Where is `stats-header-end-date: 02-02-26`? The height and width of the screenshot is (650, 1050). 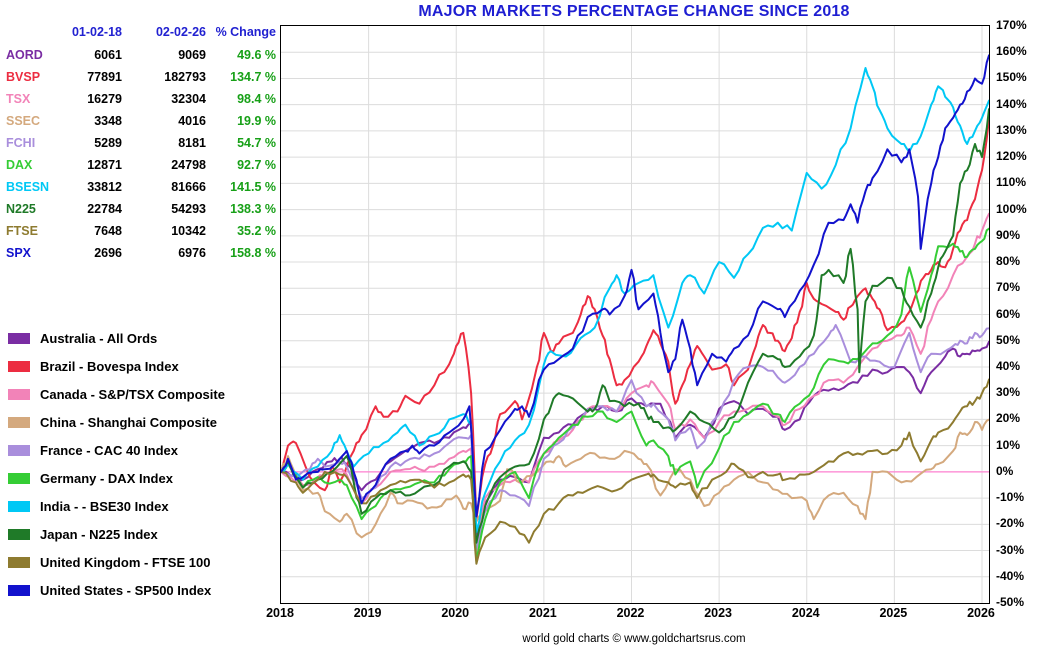 stats-header-end-date: 02-02-26 is located at coordinates (180, 32).